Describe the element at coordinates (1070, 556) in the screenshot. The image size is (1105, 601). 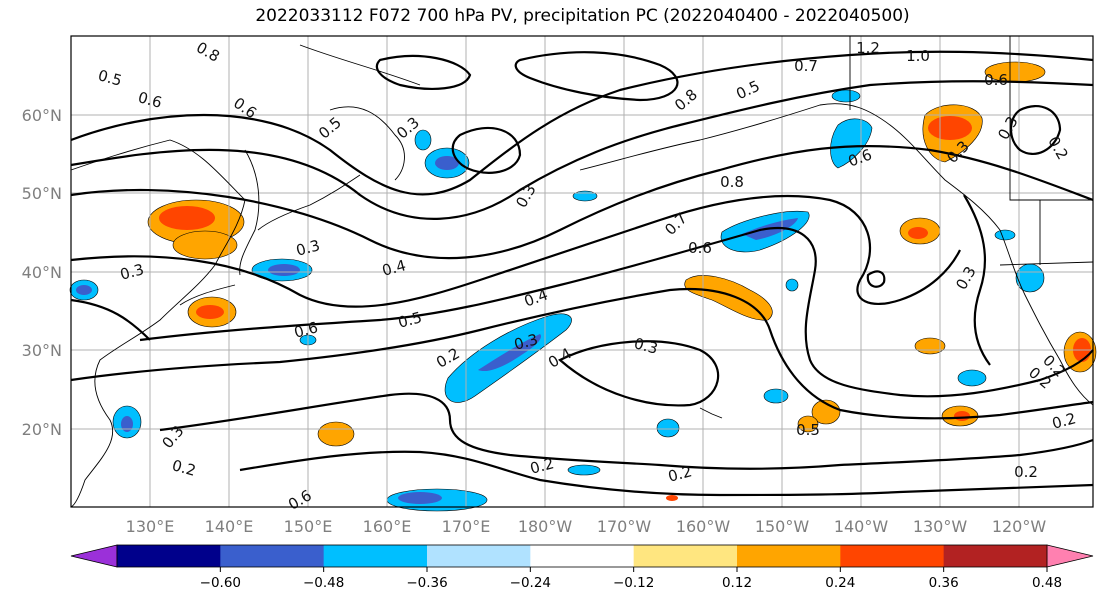
I see `colorbar-extend-max` at that location.